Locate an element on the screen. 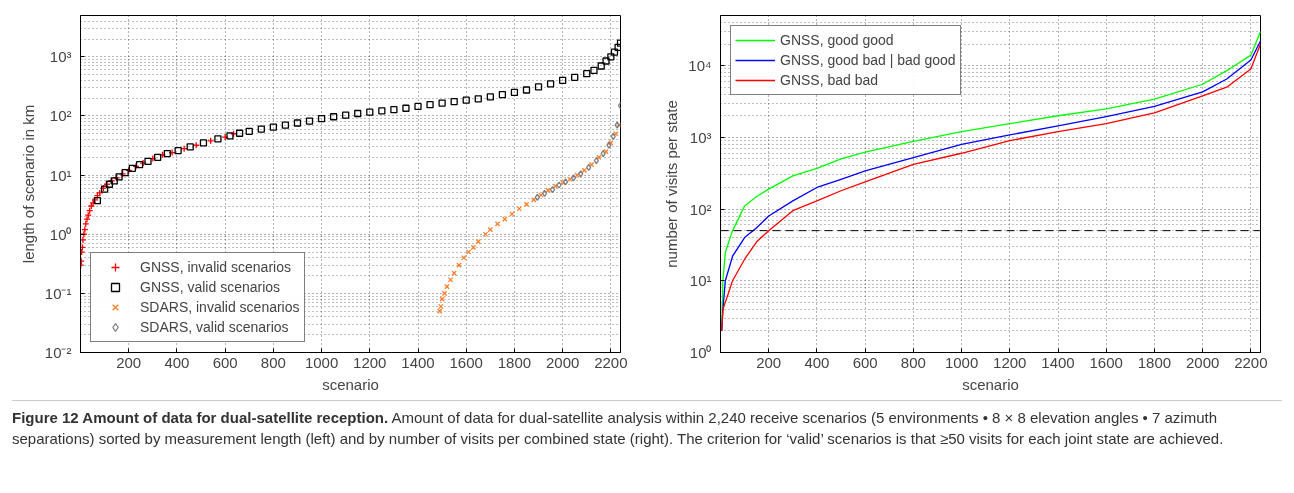 This screenshot has height=493, width=1294. legend-label: GNSS, invalid scenarios is located at coordinates (215, 267).